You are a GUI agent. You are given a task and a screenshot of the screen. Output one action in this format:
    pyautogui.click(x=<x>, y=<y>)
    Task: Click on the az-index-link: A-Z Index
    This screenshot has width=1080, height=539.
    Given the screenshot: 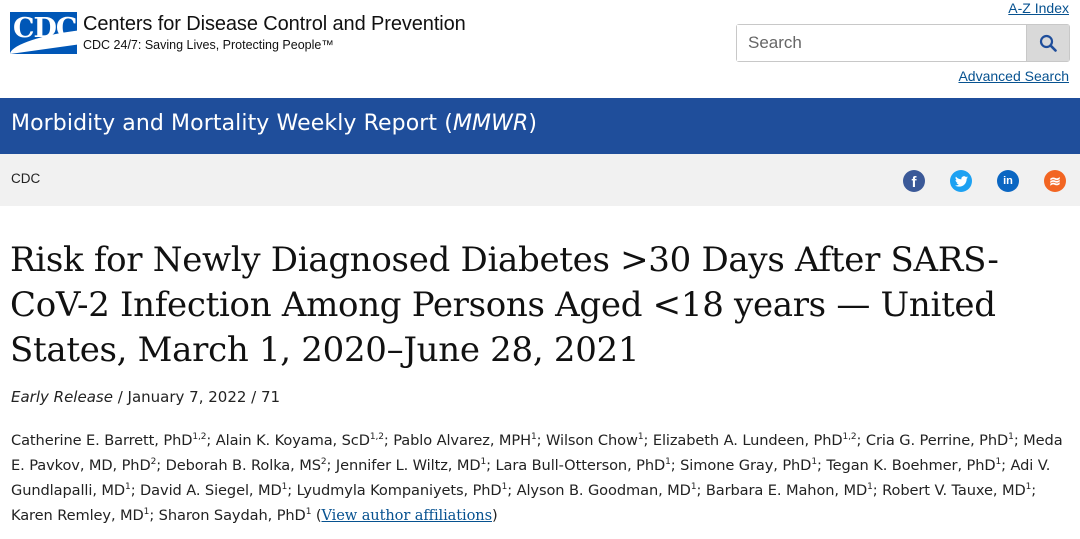 What is the action you would take?
    pyautogui.click(x=1038, y=8)
    